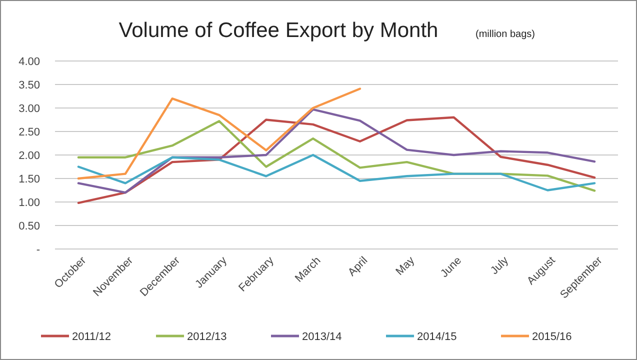 This screenshot has height=360, width=637. Describe the element at coordinates (322, 337) in the screenshot. I see `legend-label: 2013/14` at that location.